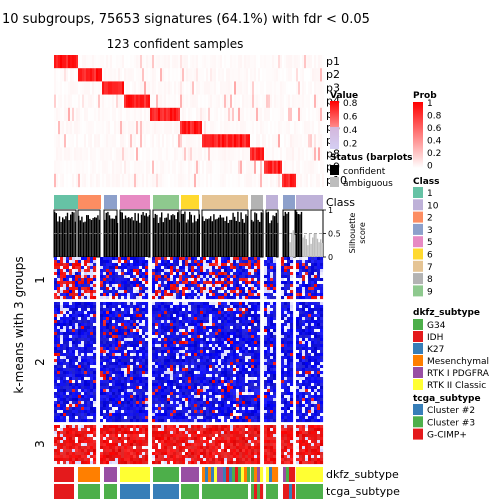 This screenshot has width=504, height=504. I want to click on silhouette-bar, so click(236, 238).